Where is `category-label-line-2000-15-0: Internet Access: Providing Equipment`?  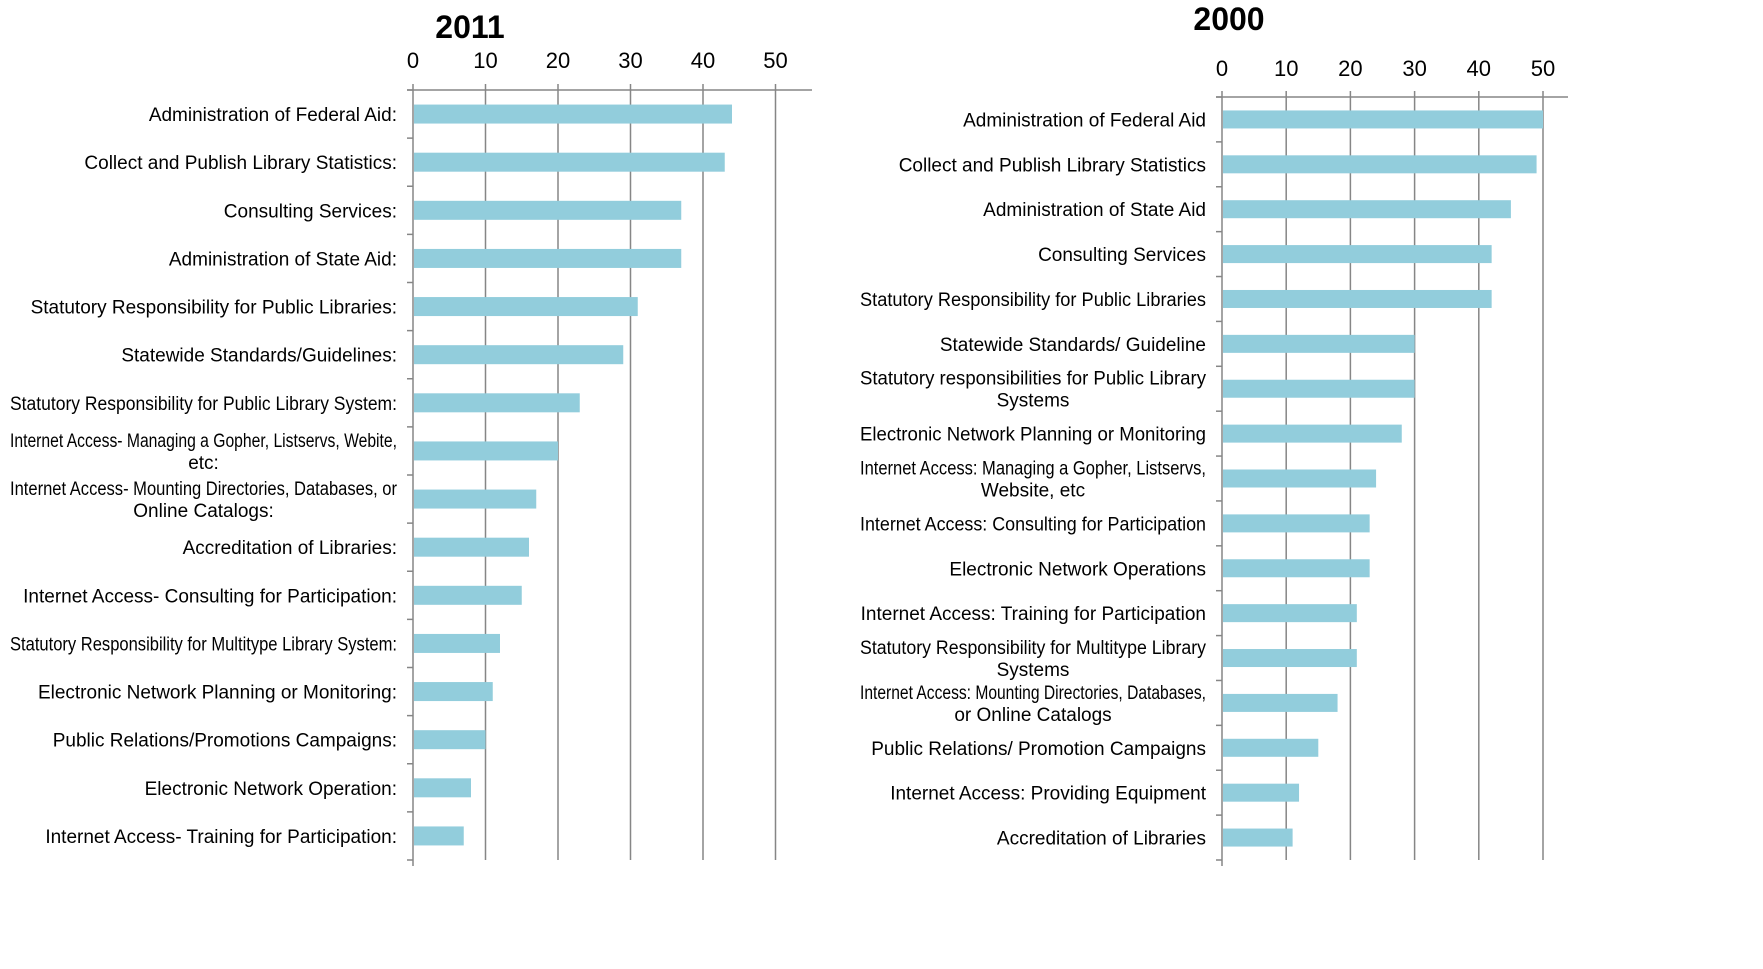 category-label-line-2000-15-0: Internet Access: Providing Equipment is located at coordinates (1048, 794).